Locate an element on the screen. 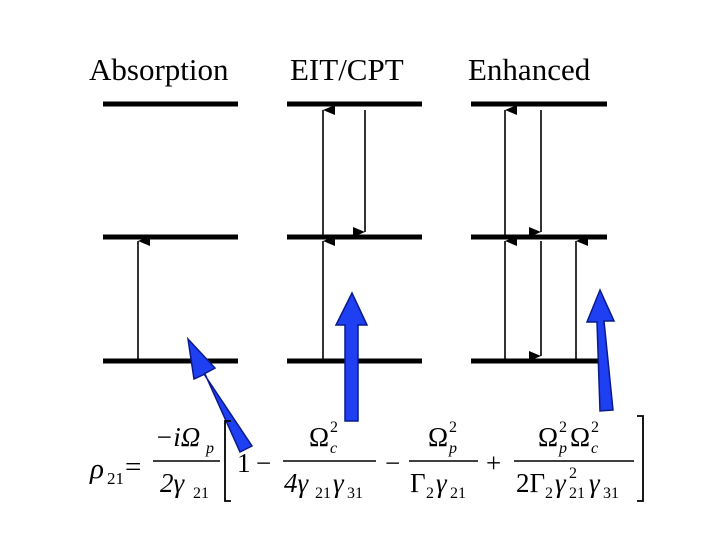 The image size is (720, 540). panel-label-enhanced: Enhanced is located at coordinates (529, 69).